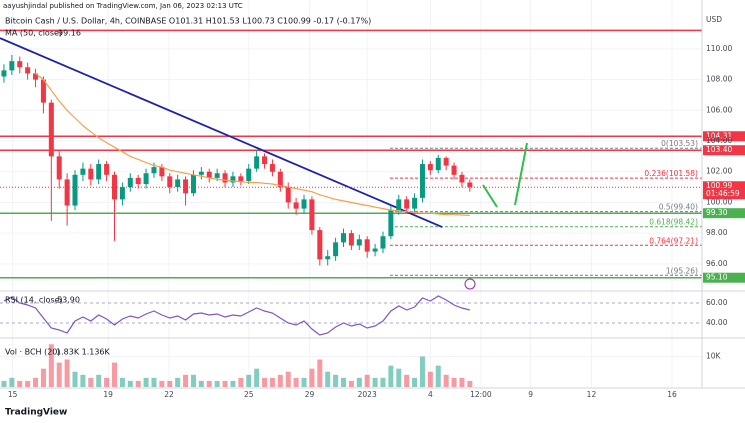 The width and height of the screenshot is (745, 423). I want to click on x-tick-label: 29, so click(310, 394).